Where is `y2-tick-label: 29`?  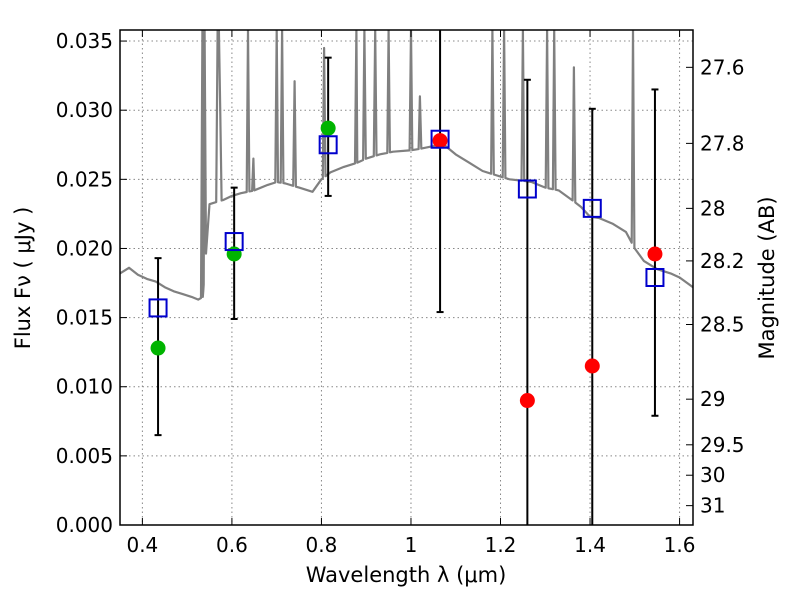
y2-tick-label: 29 is located at coordinates (712, 399).